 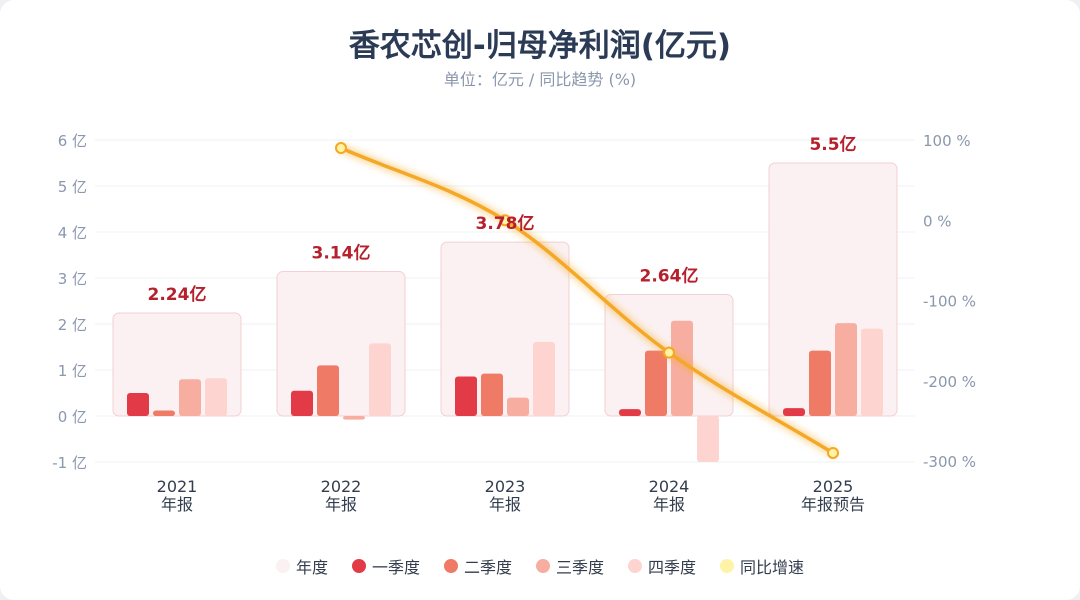 What do you see at coordinates (832, 144) in the screenshot?
I see `annual-value-label: 5.5亿` at bounding box center [832, 144].